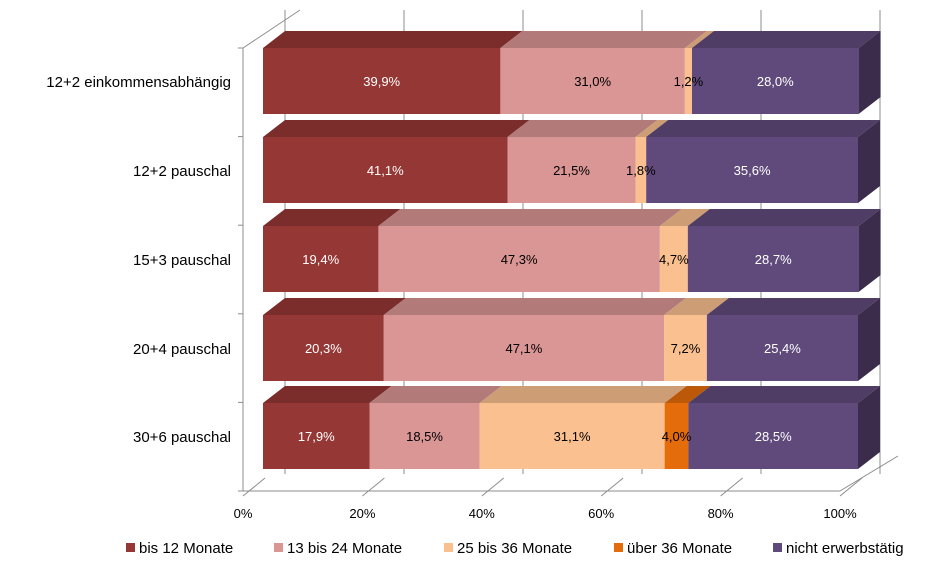  What do you see at coordinates (138, 82) in the screenshot?
I see `category-label: 12+2 einkommensabhängig` at bounding box center [138, 82].